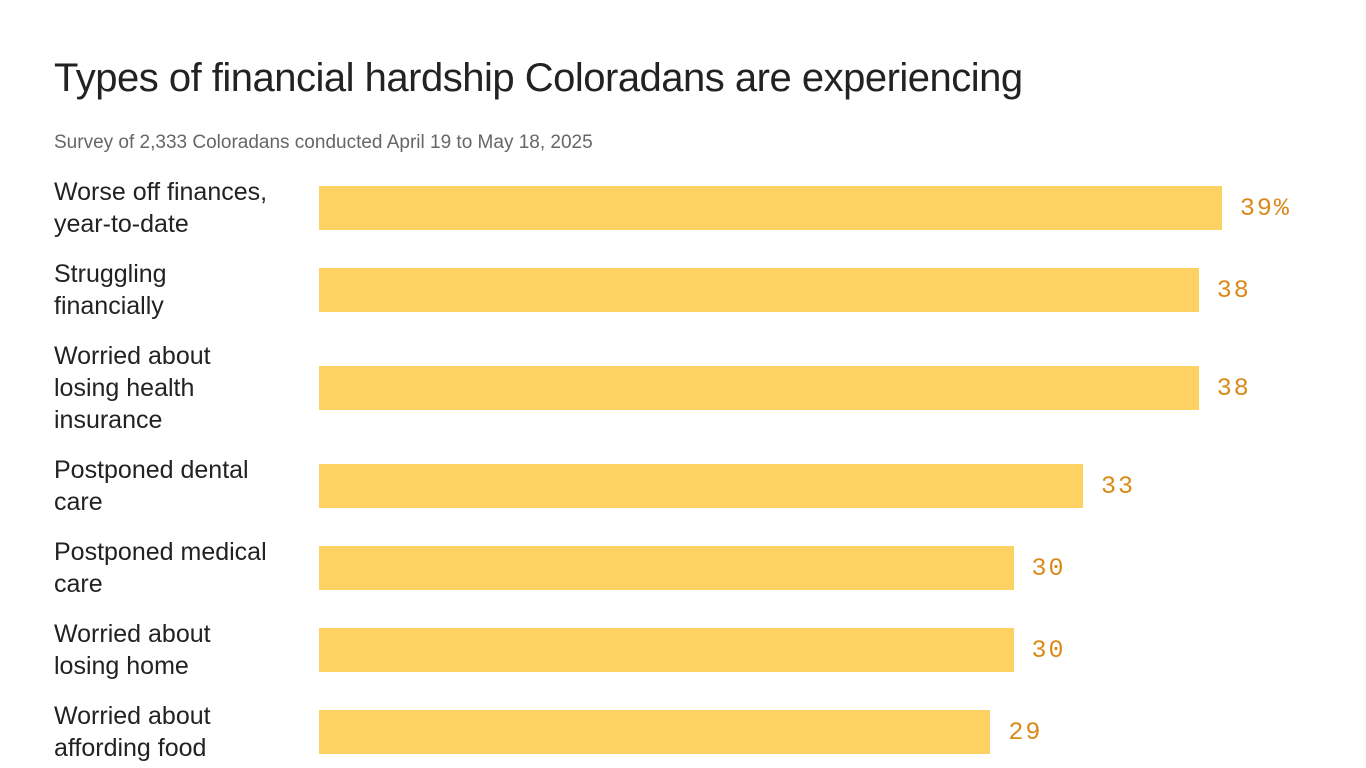 This screenshot has width=1366, height=768. I want to click on category-label: Worried about affording food, so click(132, 732).